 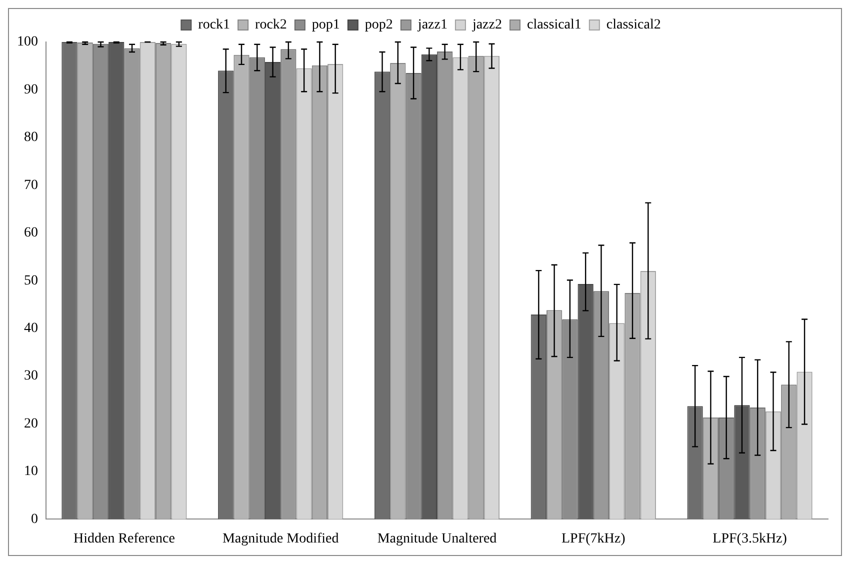 I want to click on legend-label: classical2, so click(x=633, y=25).